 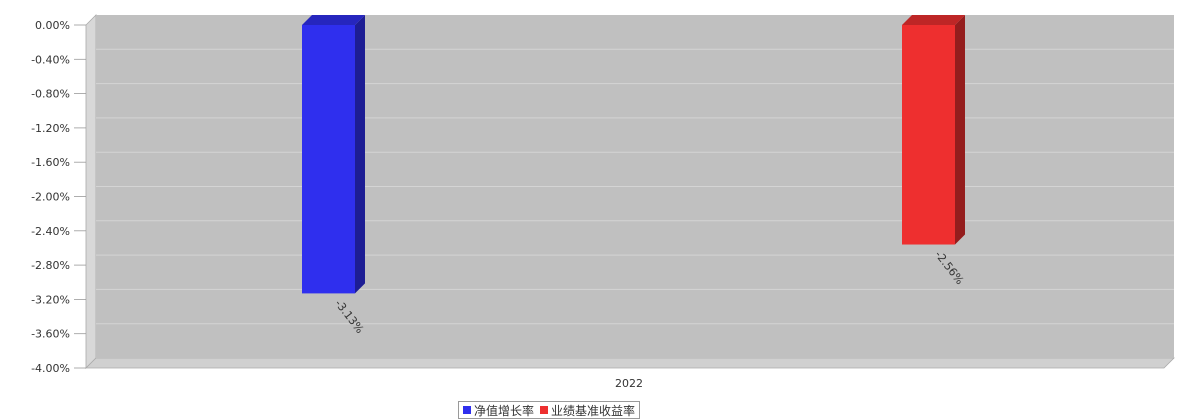 I want to click on legend-label: 净值增长率, so click(x=504, y=410).